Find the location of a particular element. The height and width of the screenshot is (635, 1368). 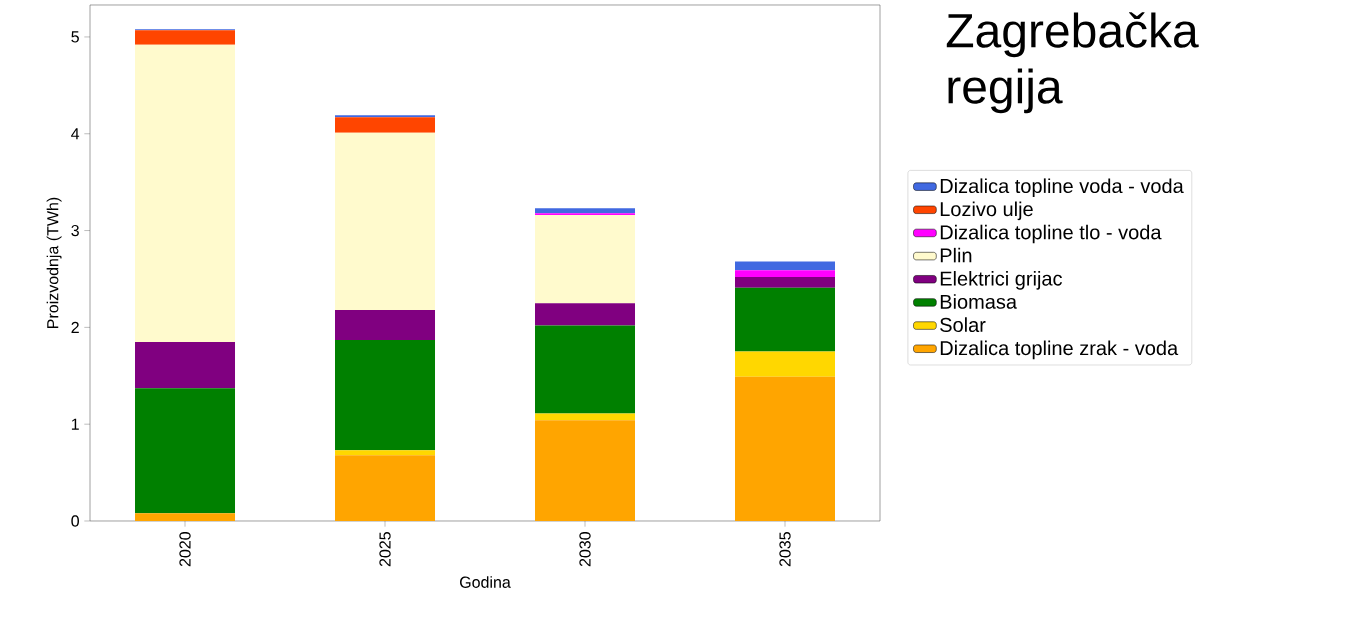

y-tick-label: 4 is located at coordinates (75, 134).